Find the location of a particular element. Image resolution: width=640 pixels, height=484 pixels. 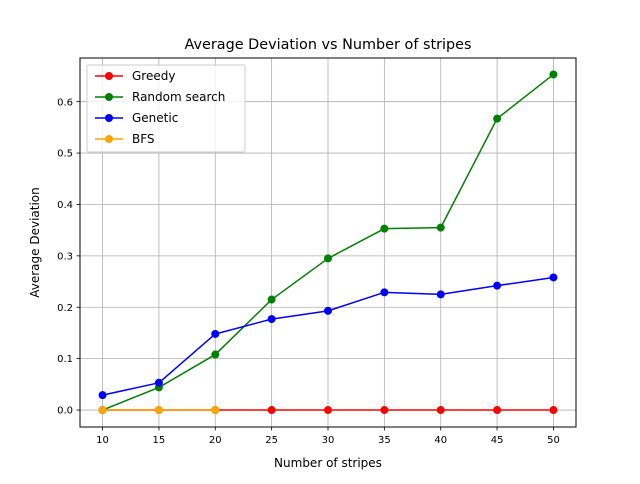

x-tick-label: 35 is located at coordinates (384, 440).